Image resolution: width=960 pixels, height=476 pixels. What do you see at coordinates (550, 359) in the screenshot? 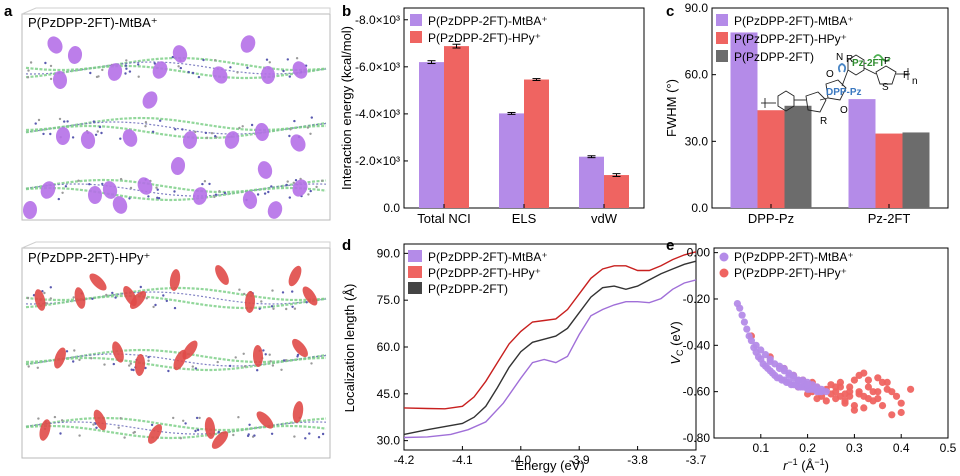
I see `series-line-mtba` at bounding box center [550, 359].